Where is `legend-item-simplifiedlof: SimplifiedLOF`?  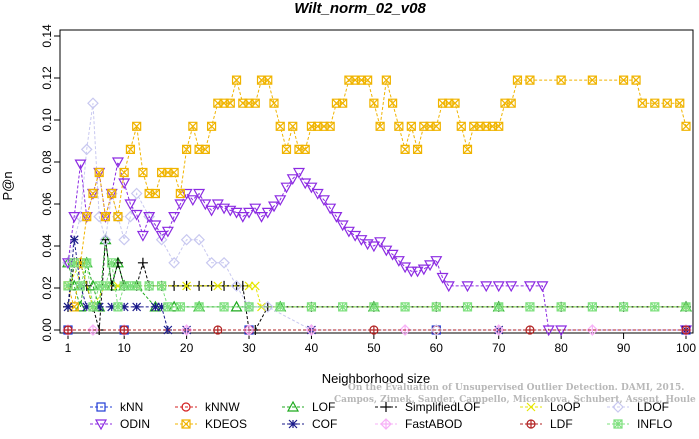 legend-item-simplifiedlof: SimplifiedLOF is located at coordinates (427, 407).